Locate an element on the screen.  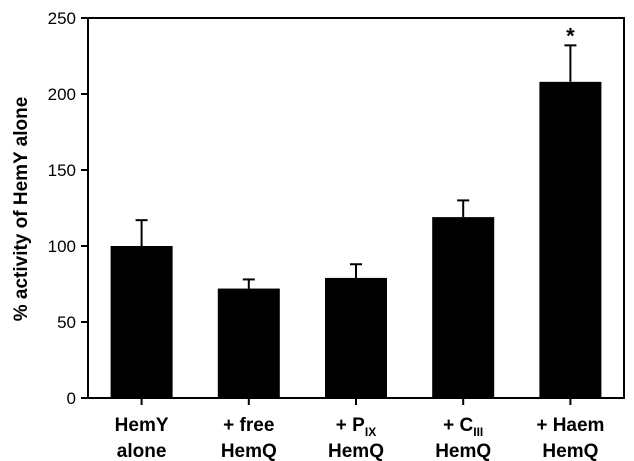
x-category-text: + C is located at coordinates (458, 425).